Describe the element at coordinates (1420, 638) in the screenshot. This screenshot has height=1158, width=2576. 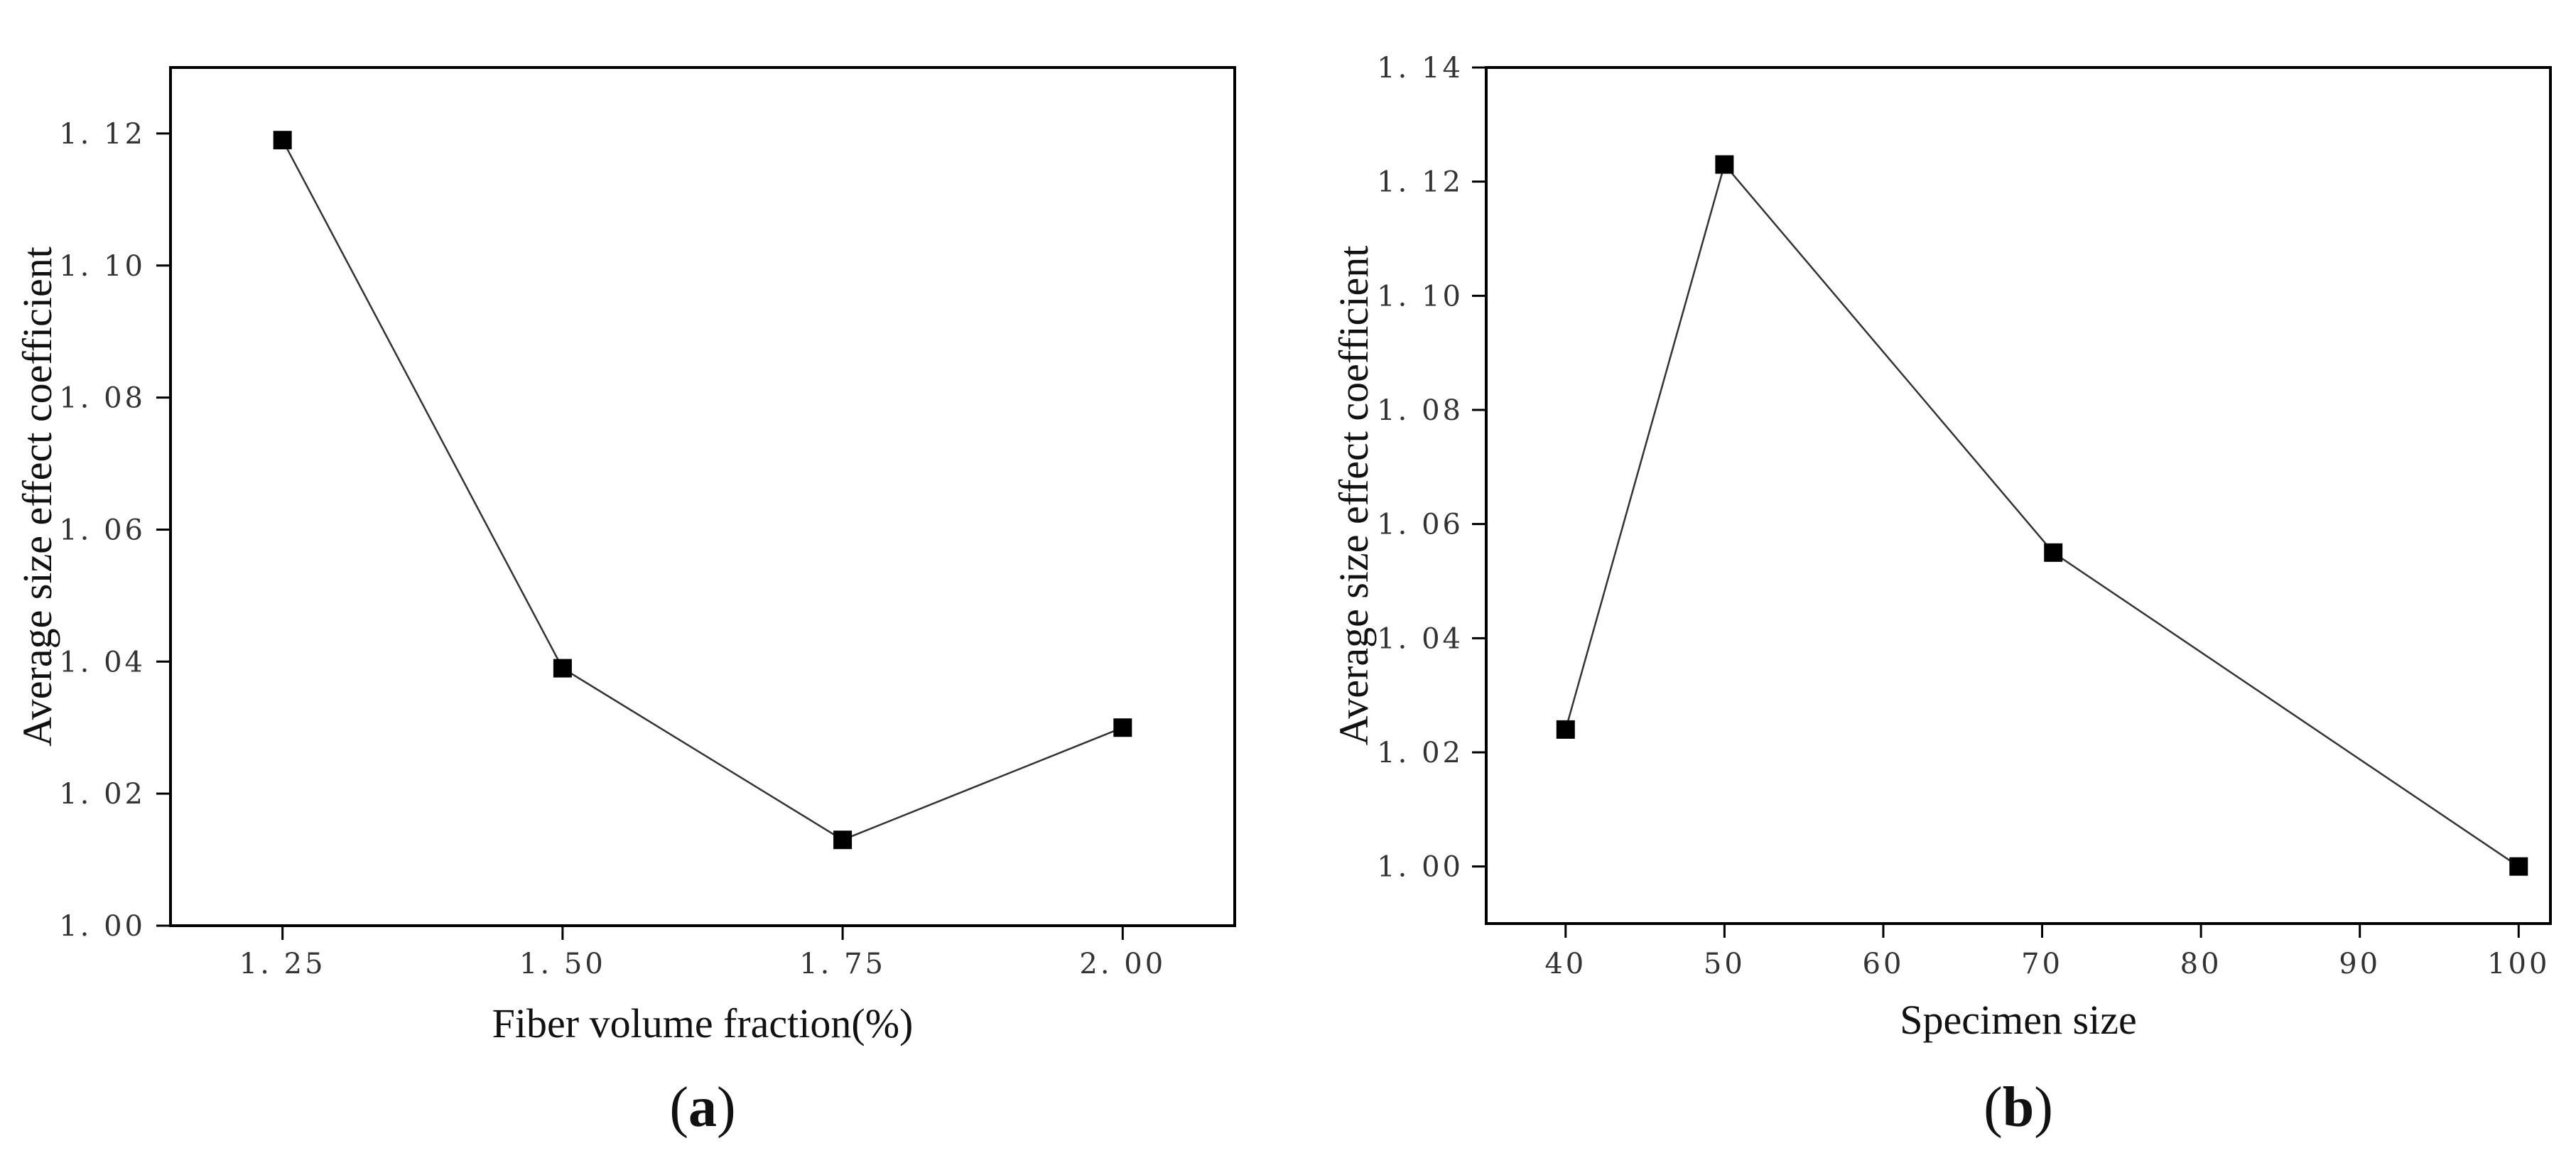
I see `y-tick-label-b: 1. 04` at that location.